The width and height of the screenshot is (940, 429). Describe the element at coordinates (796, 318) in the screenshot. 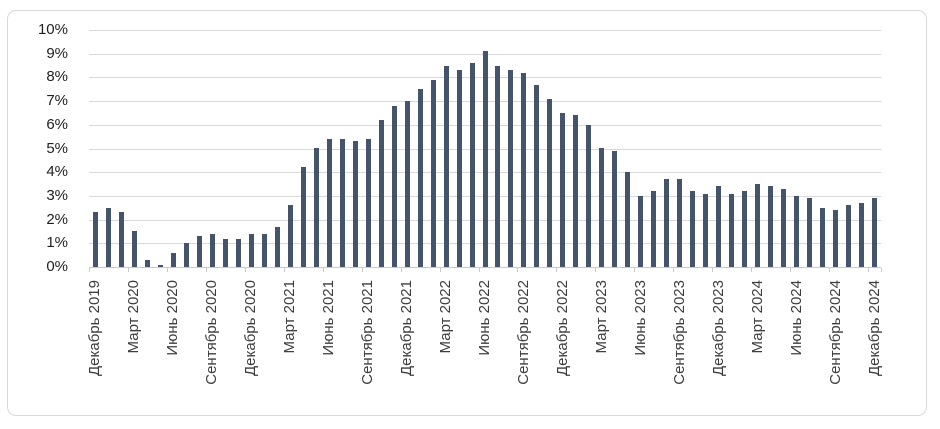

I see `x-axis-label: Июнь 2024` at that location.